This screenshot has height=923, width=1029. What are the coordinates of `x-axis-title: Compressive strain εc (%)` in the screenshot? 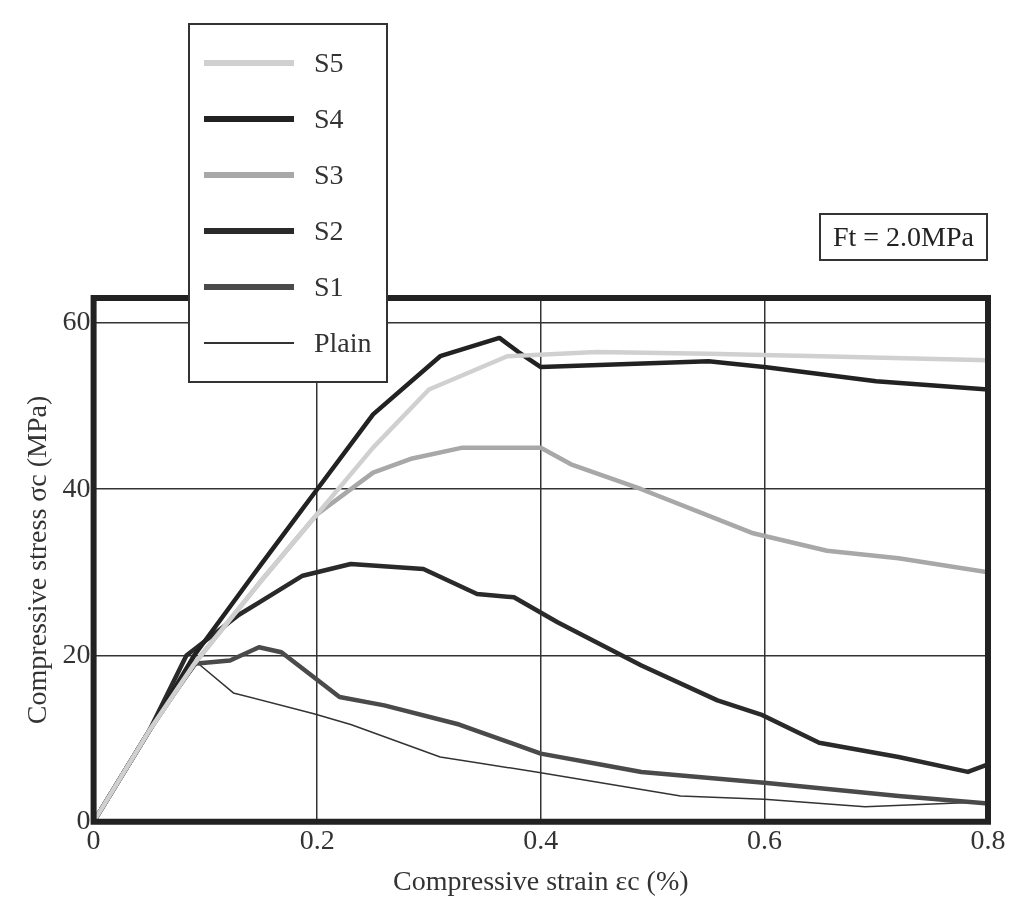 It's located at (541, 880).